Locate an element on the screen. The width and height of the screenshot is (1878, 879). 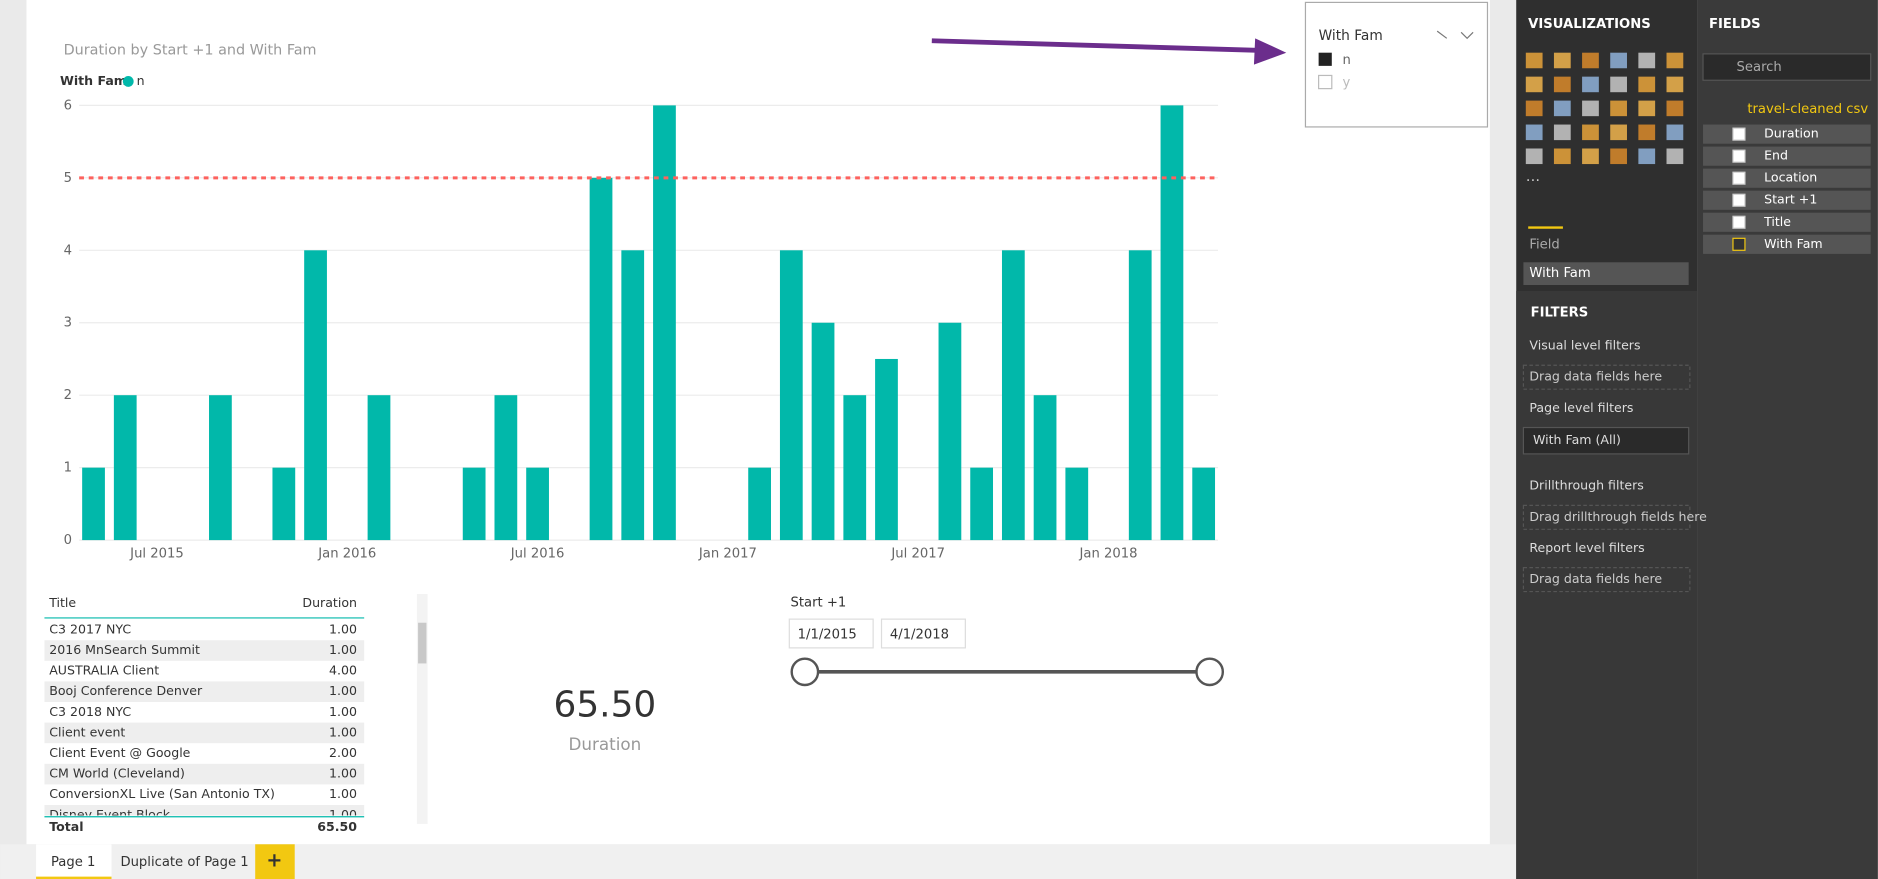
card-value: 65.50 is located at coordinates (604, 705).